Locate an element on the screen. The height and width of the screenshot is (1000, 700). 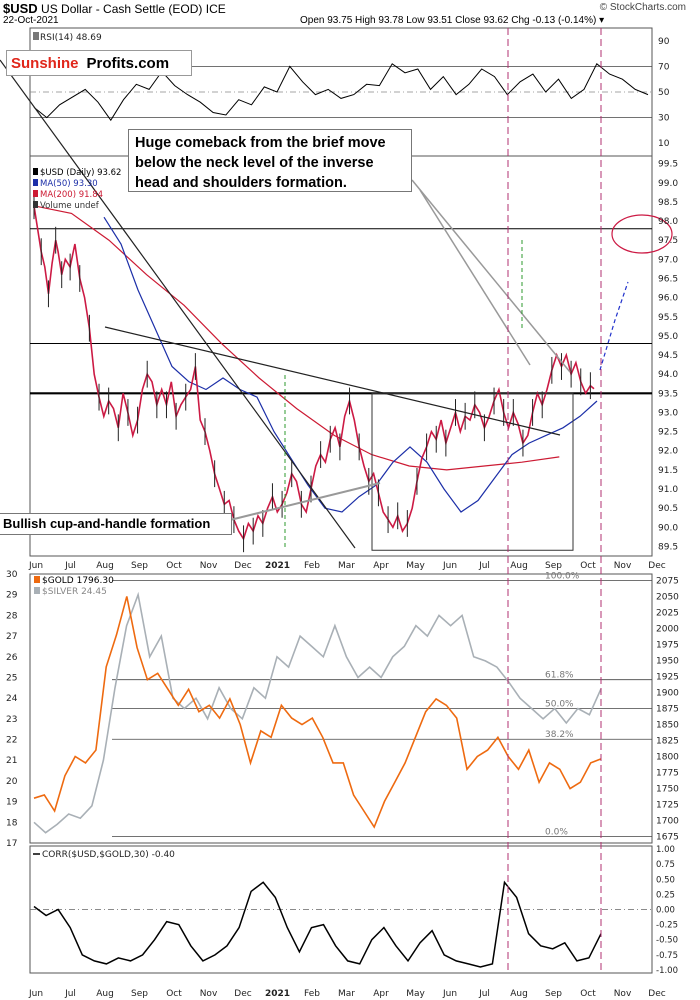
usd-ytick: 91.5 is located at coordinates (668, 471).